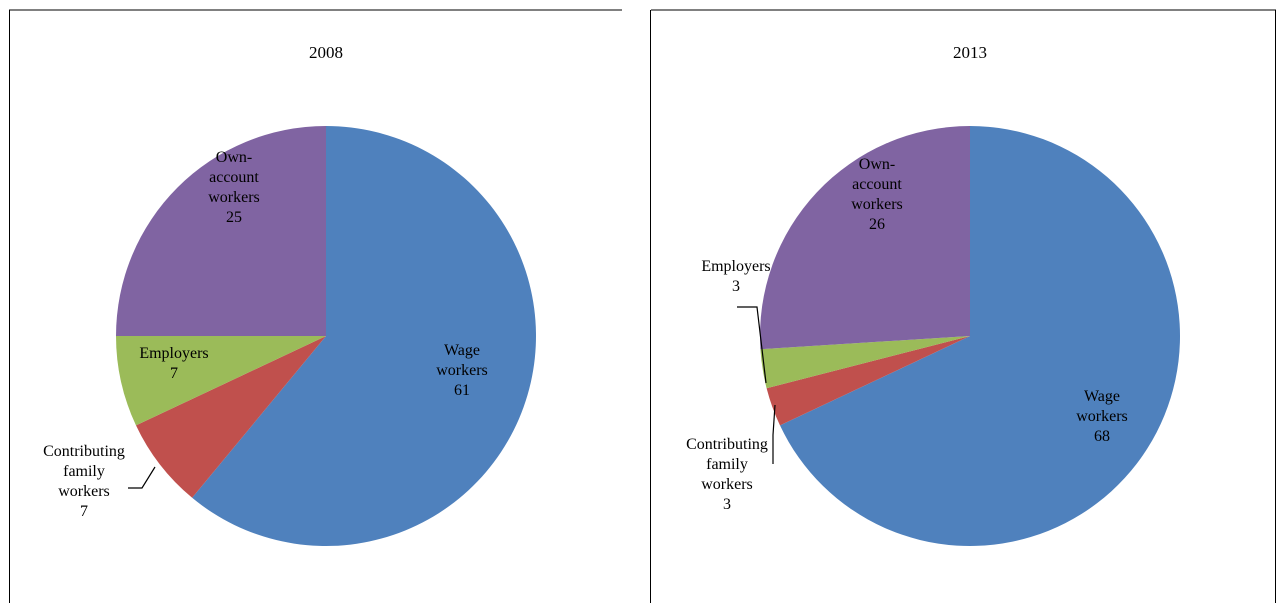 The height and width of the screenshot is (608, 1283). What do you see at coordinates (736, 286) in the screenshot?
I see `data-label-line-employers-2013-1: 3` at bounding box center [736, 286].